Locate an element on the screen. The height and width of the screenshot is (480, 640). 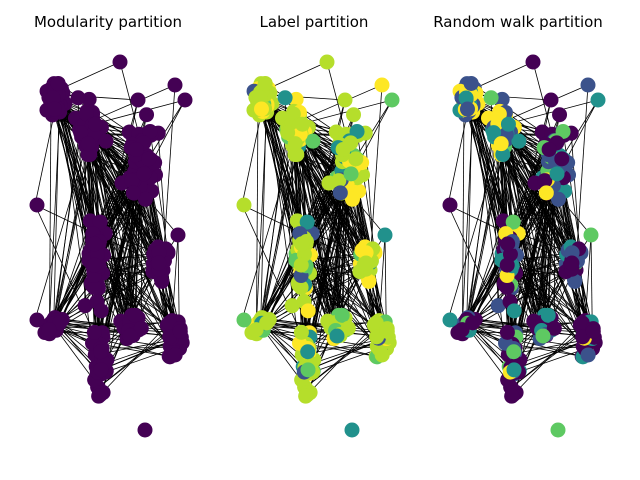
label-panel-title: Label partition is located at coordinates (314, 22).